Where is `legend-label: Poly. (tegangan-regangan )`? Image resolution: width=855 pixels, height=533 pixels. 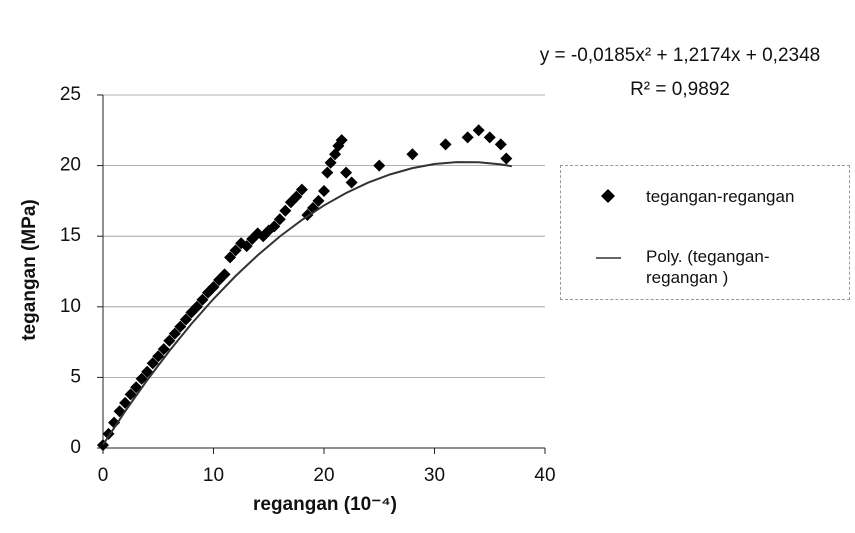 legend-label: Poly. (tegangan-regangan ) is located at coordinates (708, 267).